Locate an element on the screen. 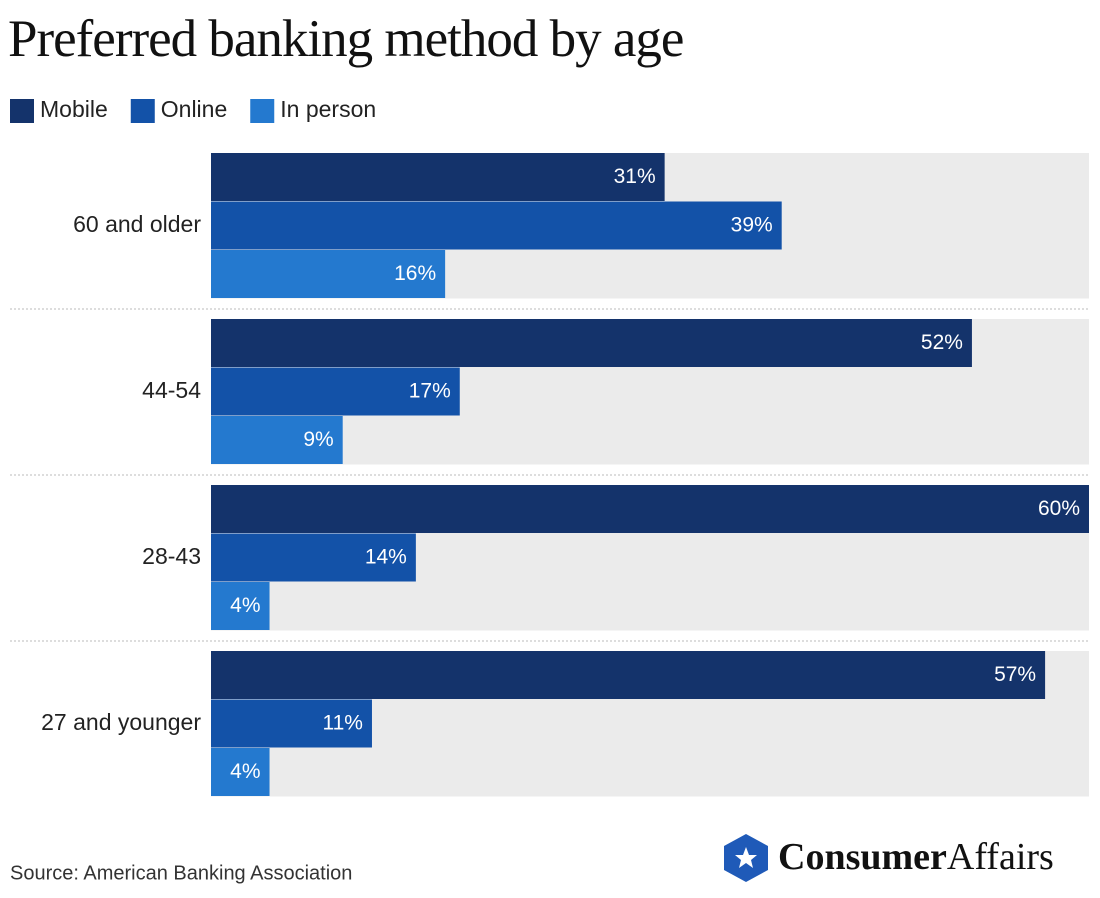  value-label: 60% is located at coordinates (1059, 508).